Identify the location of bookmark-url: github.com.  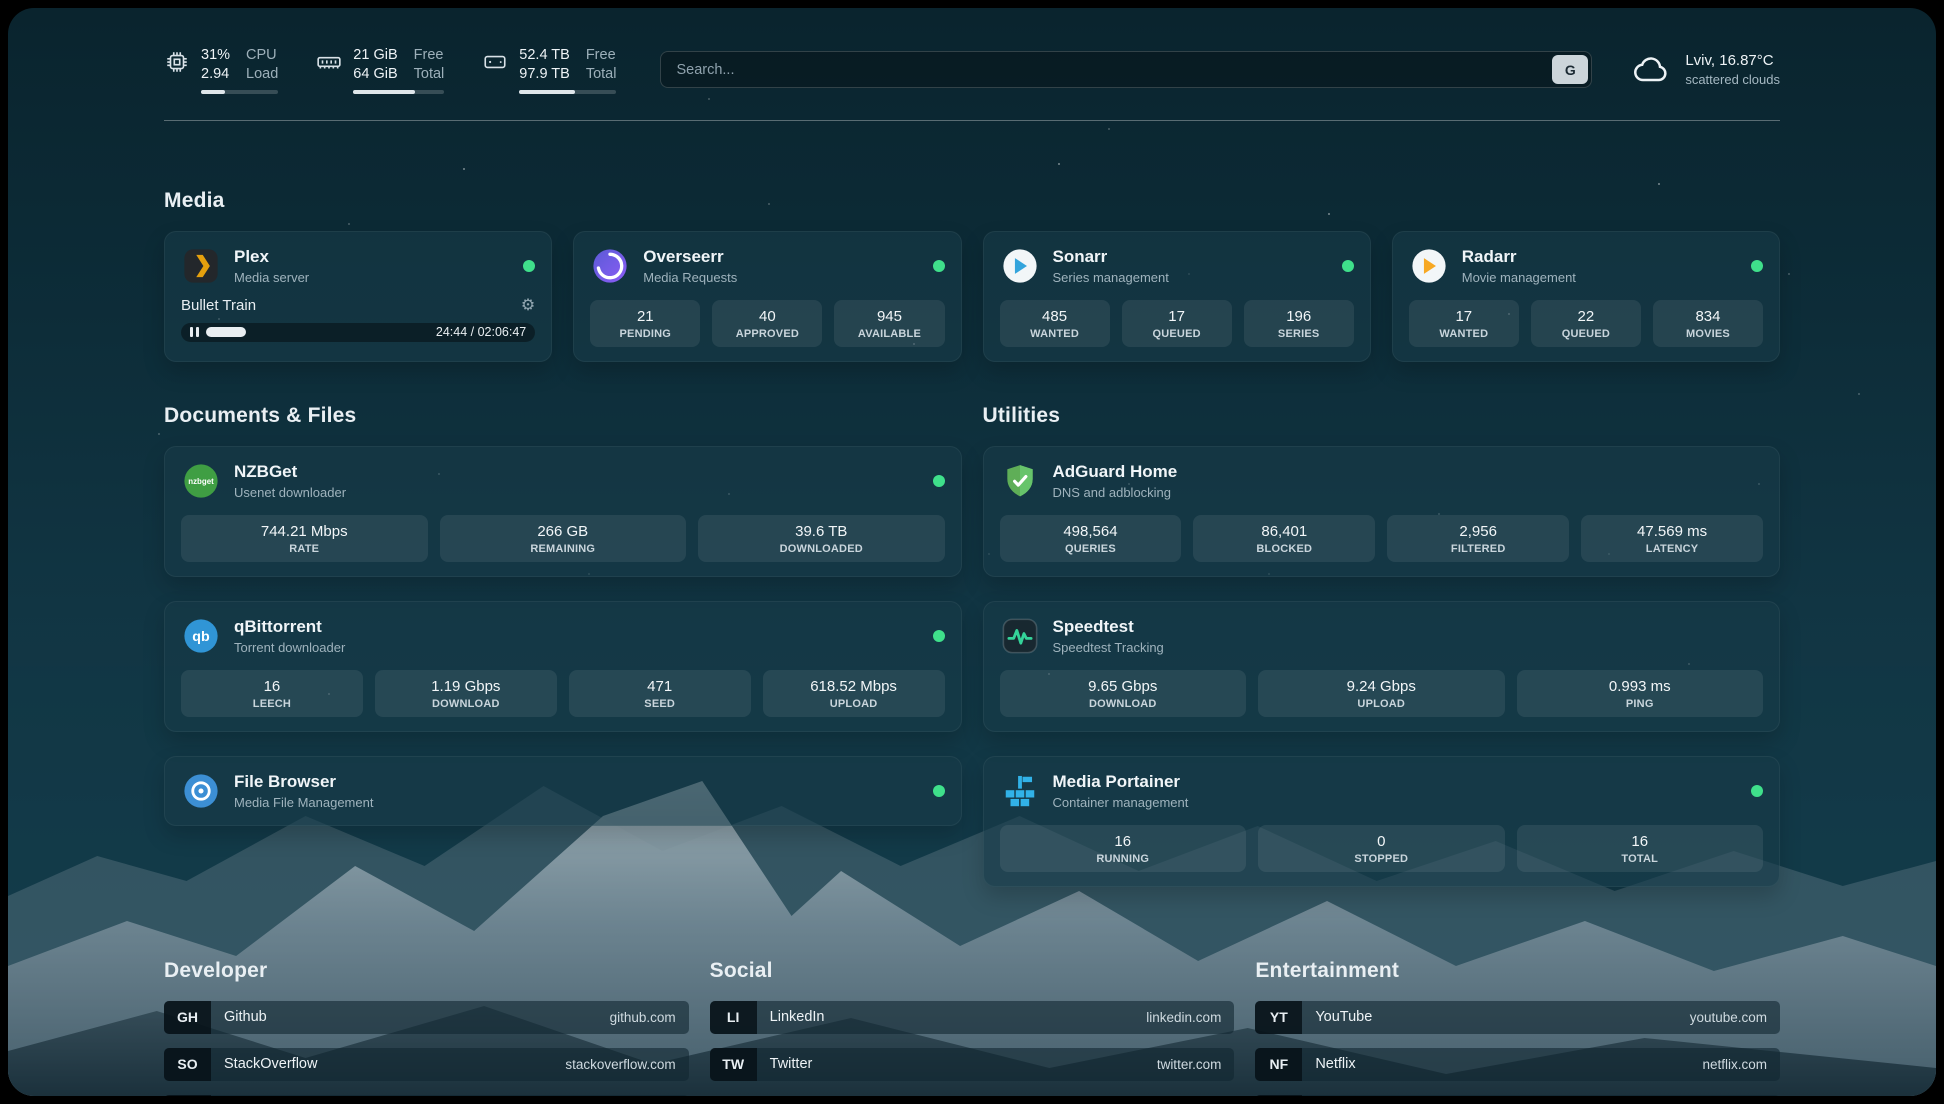
(642, 1017).